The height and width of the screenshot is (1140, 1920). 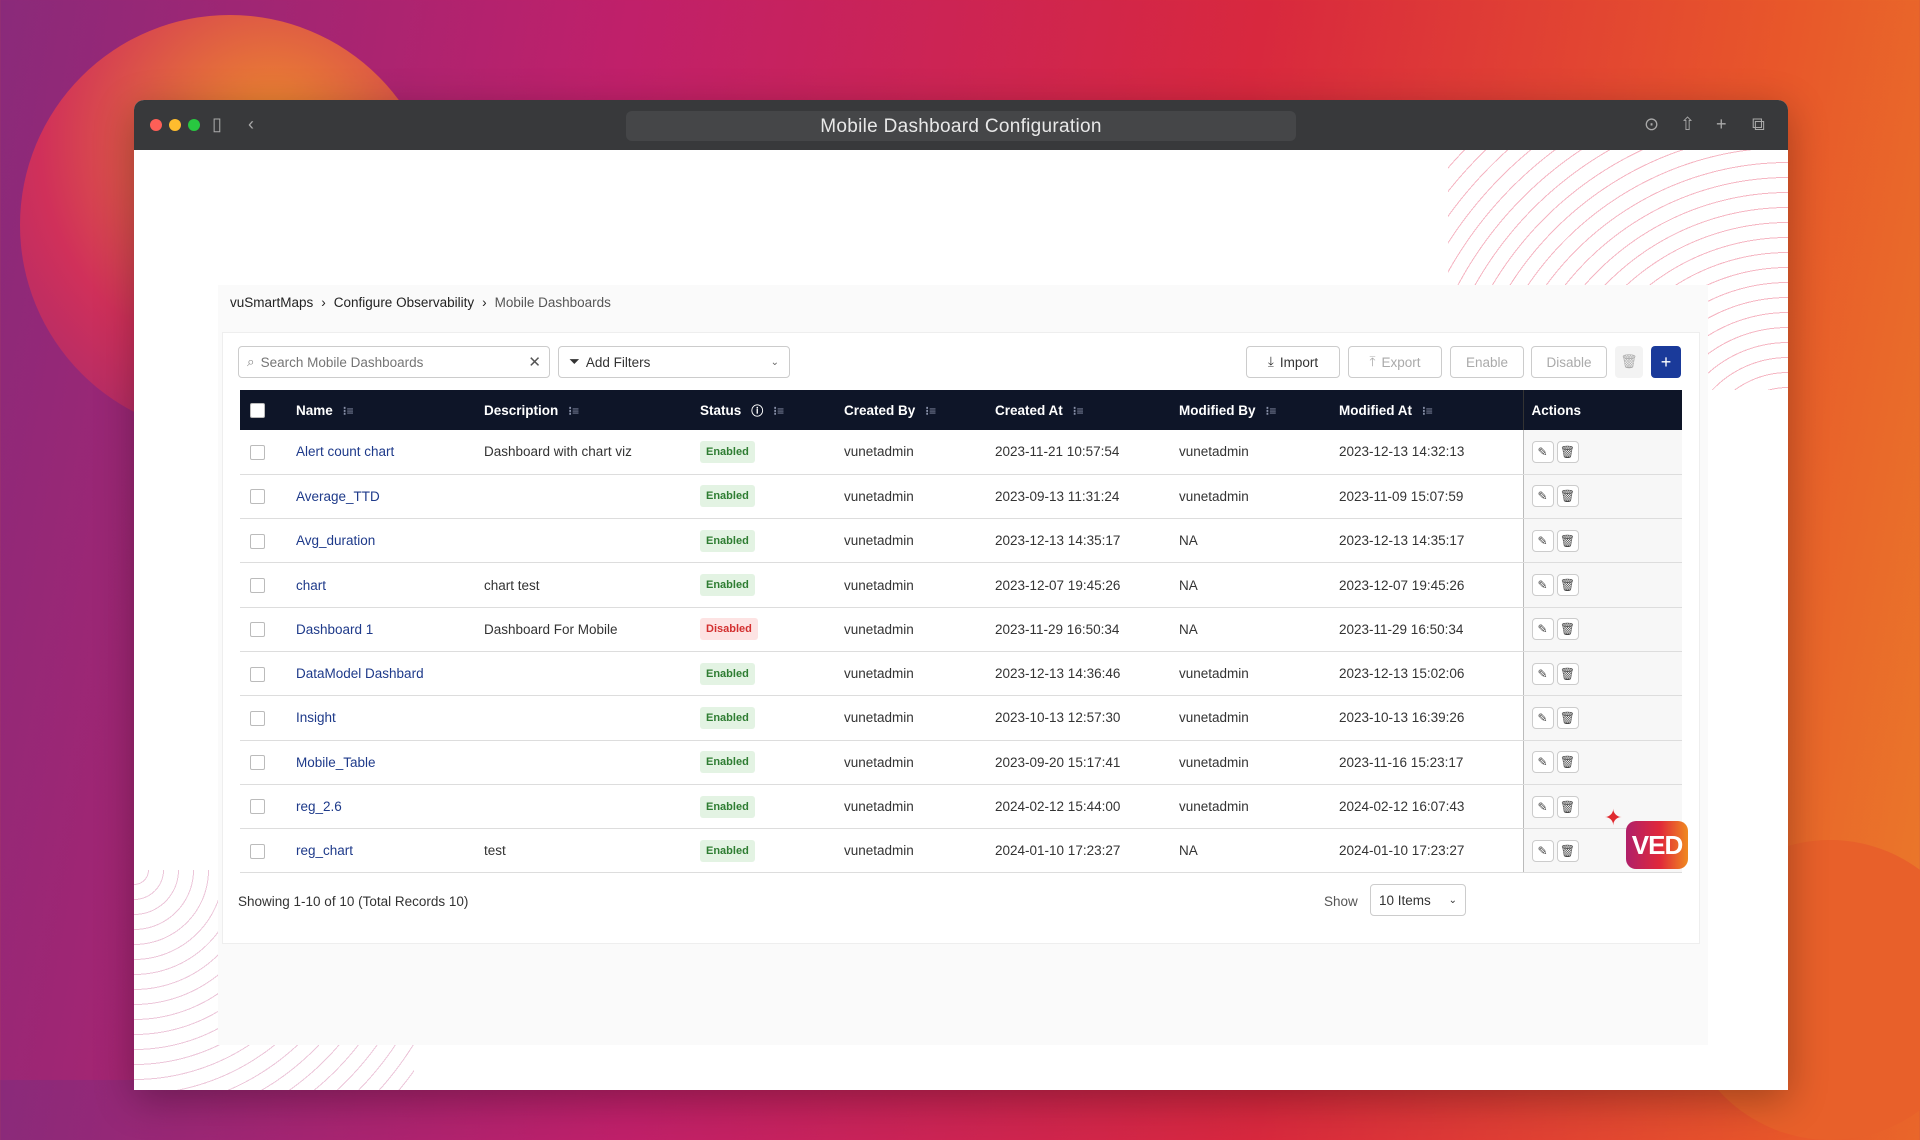 I want to click on description-cell: chart test, so click(x=592, y=585).